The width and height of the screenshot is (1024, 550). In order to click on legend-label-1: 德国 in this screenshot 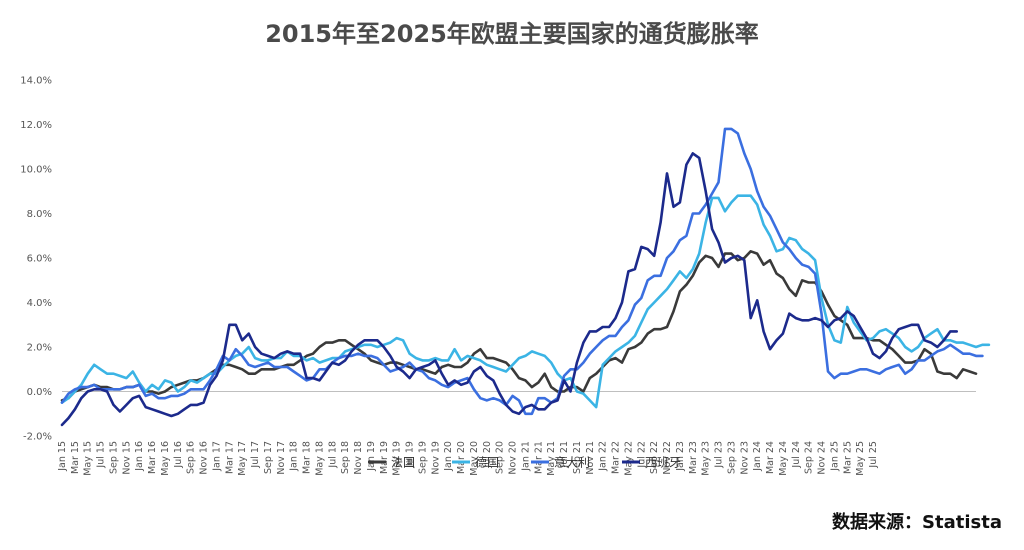, I will do `click(487, 462)`.